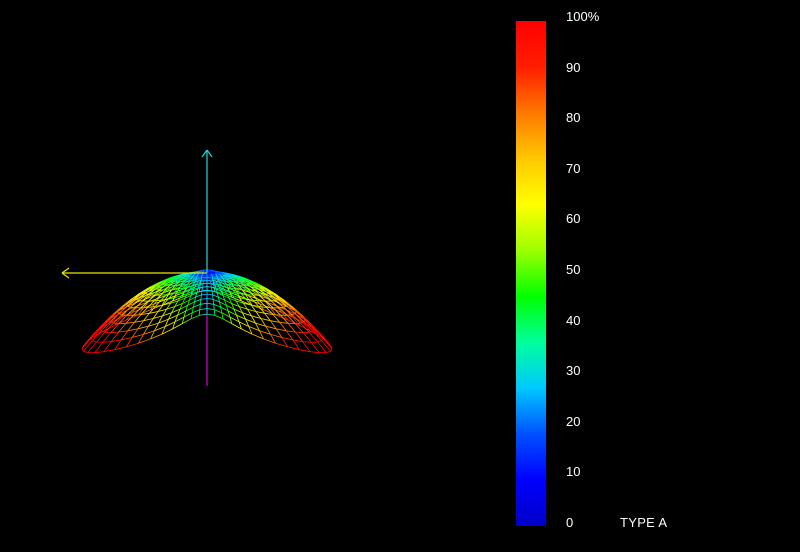 The width and height of the screenshot is (800, 552). I want to click on colorbar-tick-label: 90, so click(586, 68).